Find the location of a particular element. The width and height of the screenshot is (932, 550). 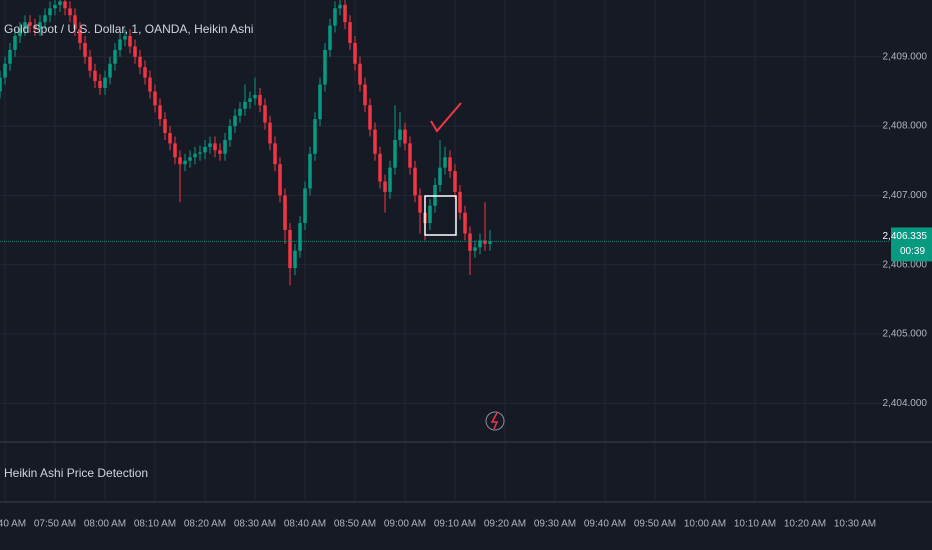

x-tick-label: 07:40 AM is located at coordinates (13, 524).